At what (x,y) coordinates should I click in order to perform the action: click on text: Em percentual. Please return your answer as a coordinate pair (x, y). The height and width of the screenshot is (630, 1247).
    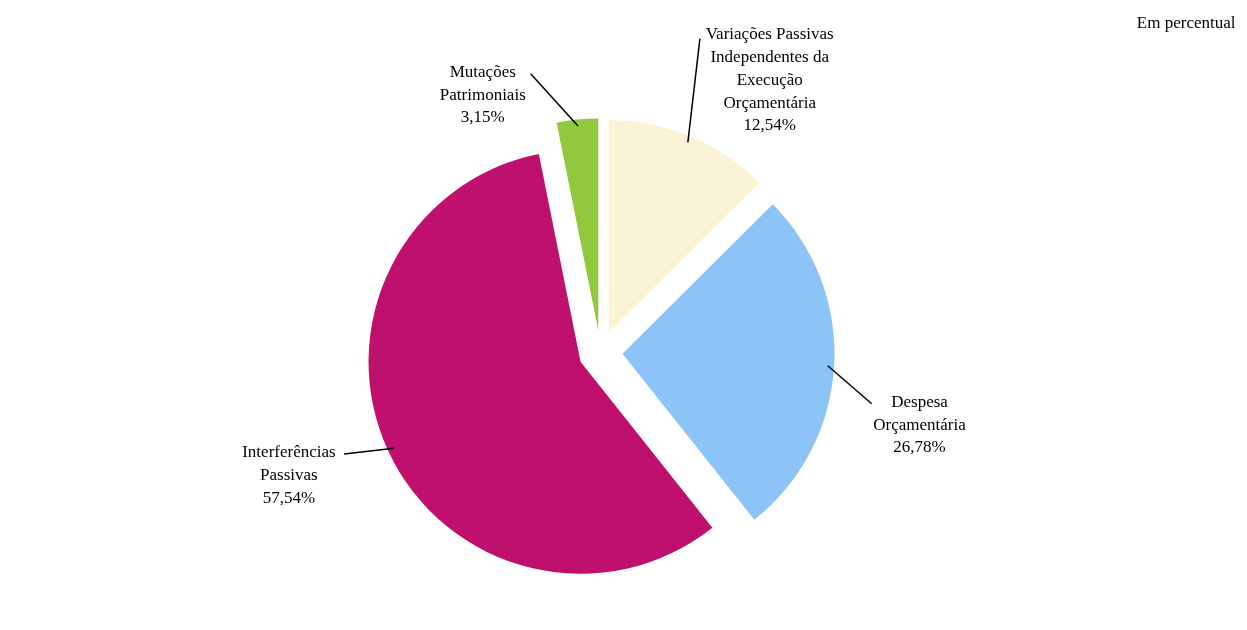
    Looking at the image, I should click on (1186, 22).